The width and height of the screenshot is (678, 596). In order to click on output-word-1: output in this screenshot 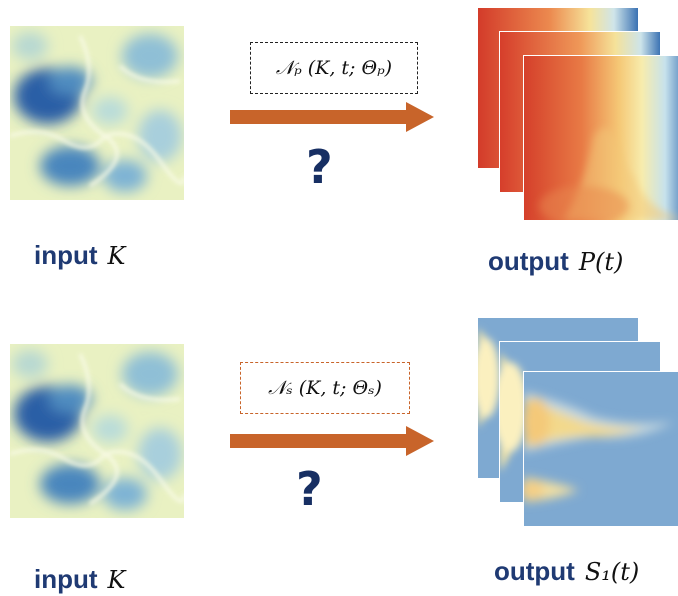, I will do `click(528, 261)`.